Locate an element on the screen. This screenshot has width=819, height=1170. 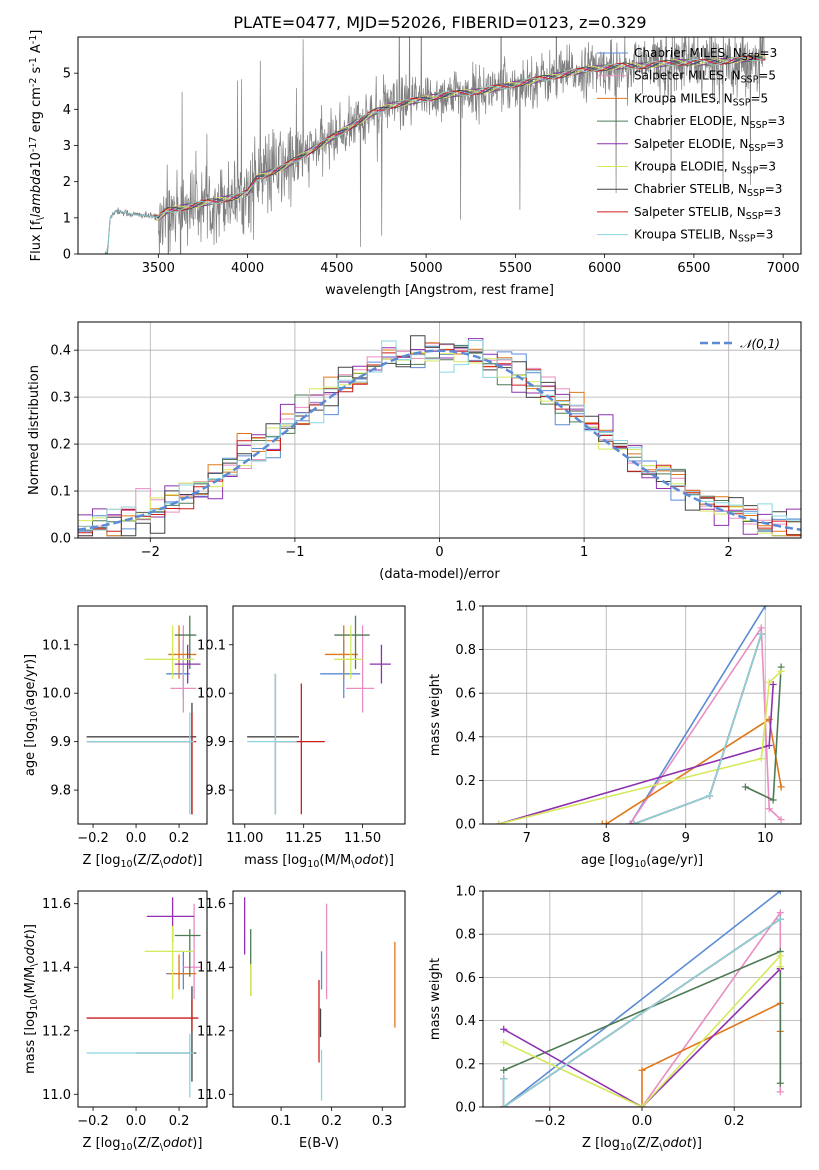
x-tick-label: −2 is located at coordinates (150, 552).